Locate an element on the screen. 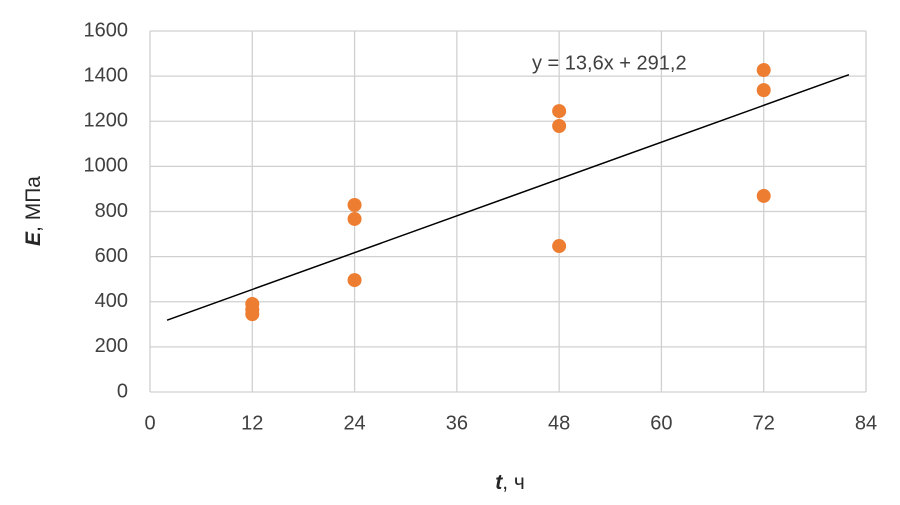  x-tick-label: 72 is located at coordinates (764, 423).